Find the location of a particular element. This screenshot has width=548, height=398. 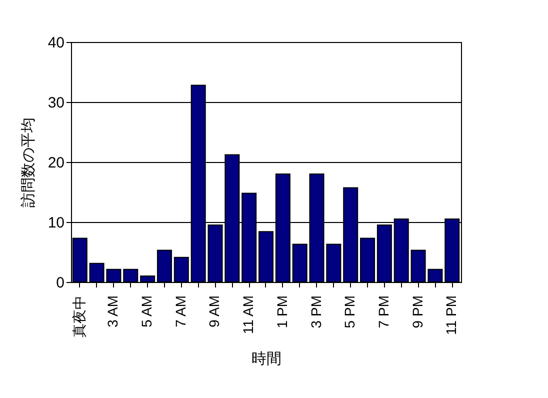

x-tick-label: 7 PM is located at coordinates (383, 312).